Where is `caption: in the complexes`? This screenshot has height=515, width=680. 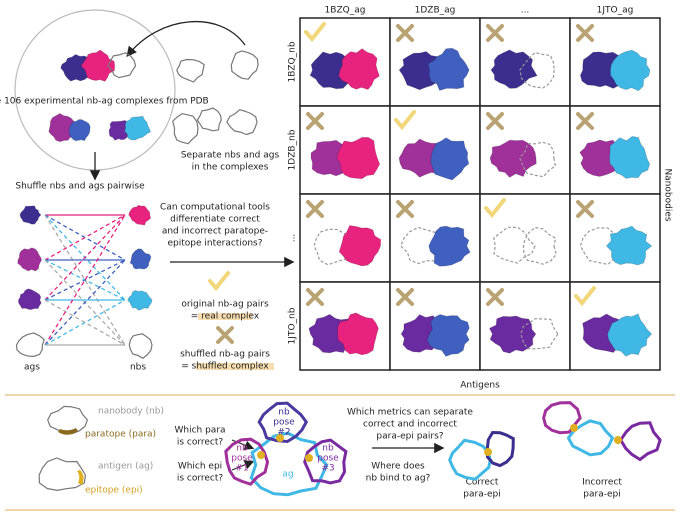
caption: in the complexes is located at coordinates (230, 168).